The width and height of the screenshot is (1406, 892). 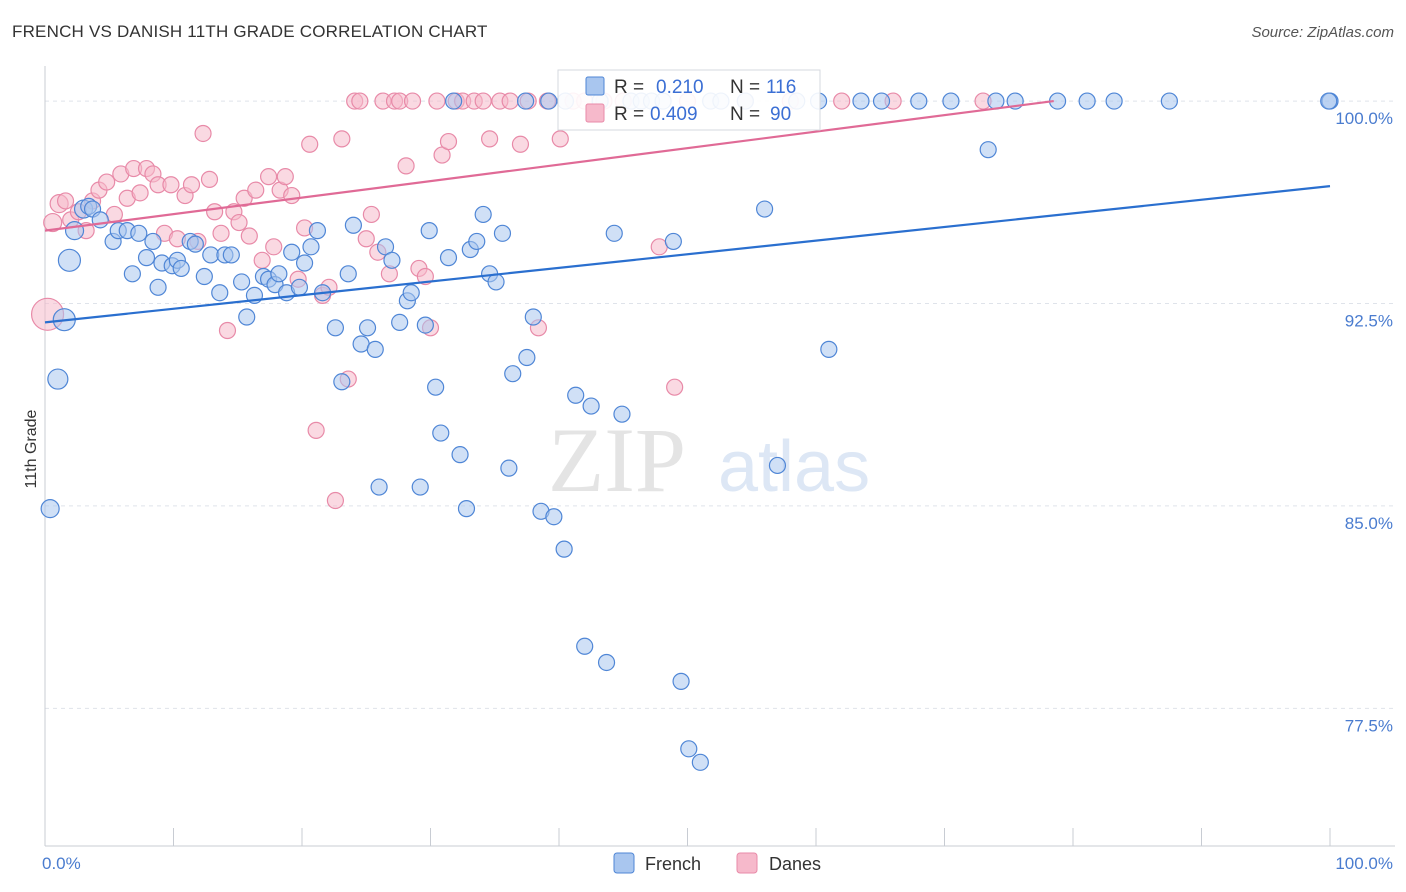 I want to click on series-legend-danes-swatch, so click(x=747, y=863).